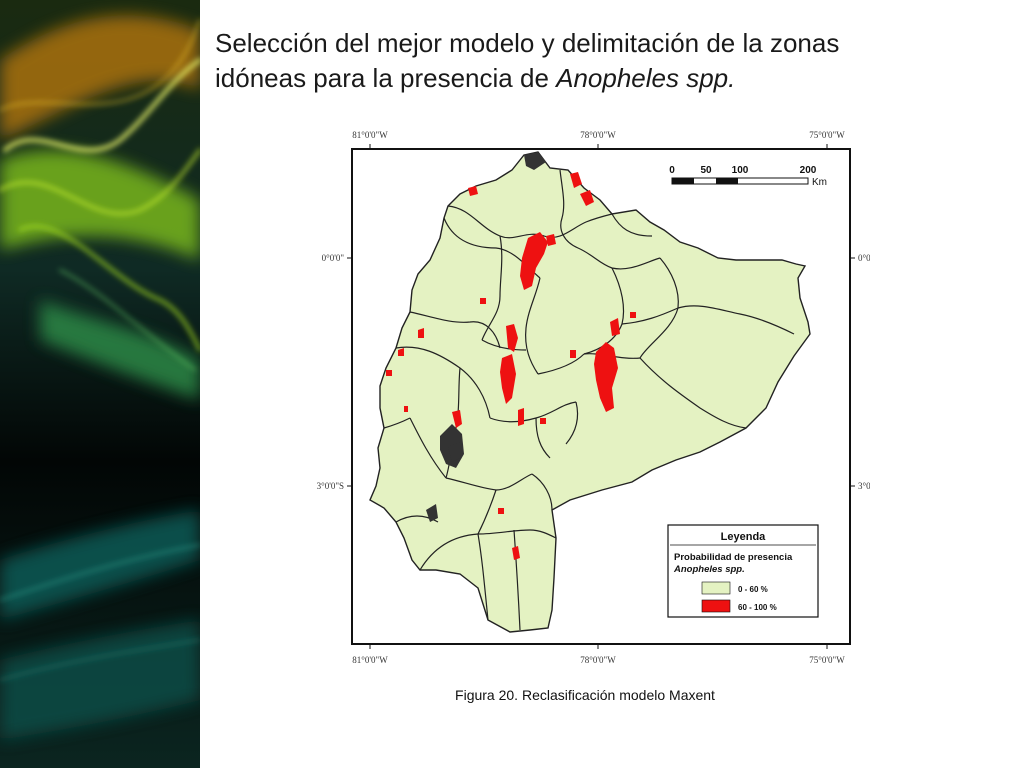  Describe the element at coordinates (864, 486) in the screenshot. I see `lat-label-right-2: 3°0'0"S` at that location.